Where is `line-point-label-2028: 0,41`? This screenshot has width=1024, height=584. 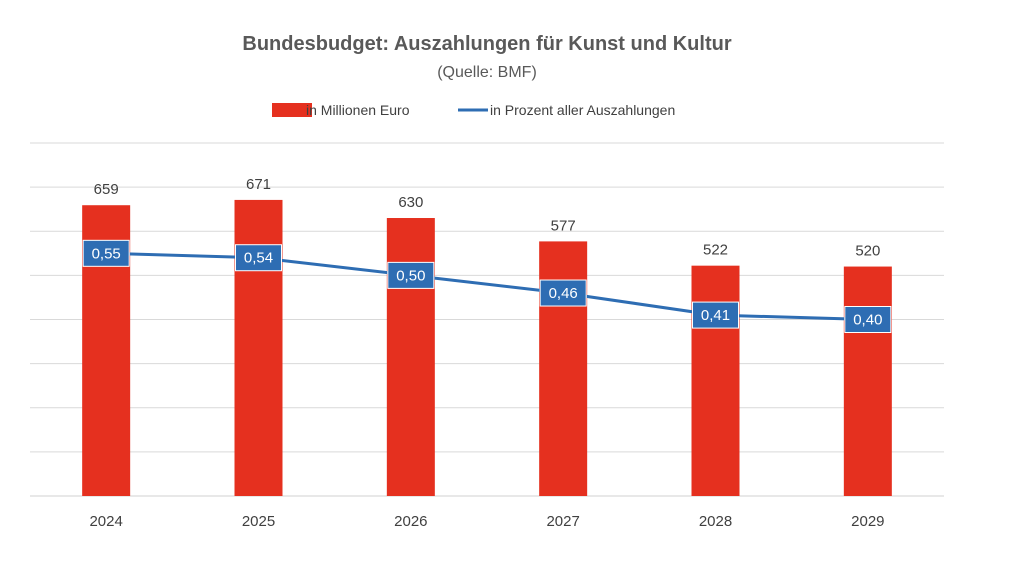
line-point-label-2028: 0,41 is located at coordinates (715, 315).